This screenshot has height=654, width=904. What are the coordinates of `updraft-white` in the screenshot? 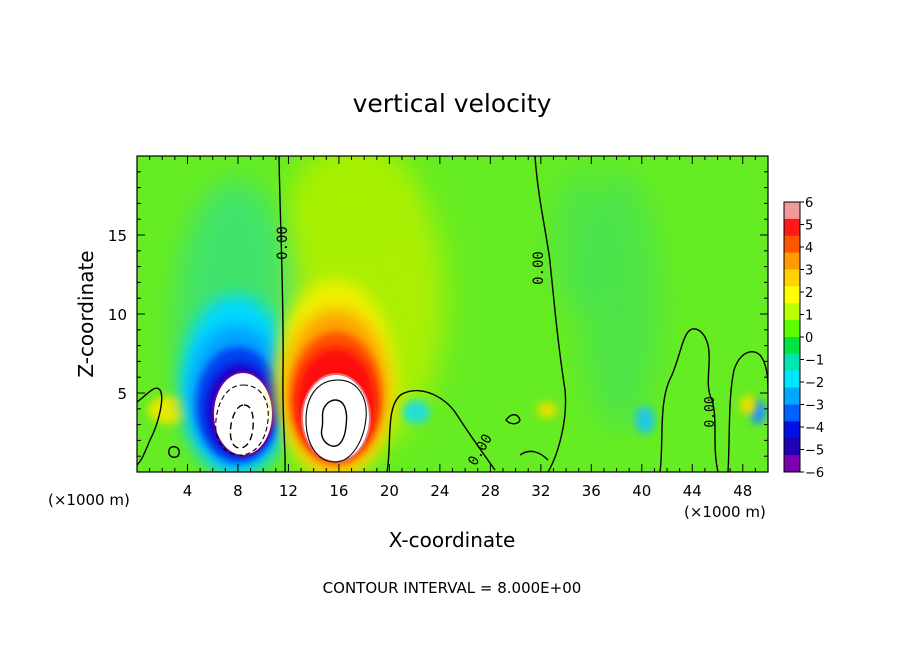 It's located at (336, 418).